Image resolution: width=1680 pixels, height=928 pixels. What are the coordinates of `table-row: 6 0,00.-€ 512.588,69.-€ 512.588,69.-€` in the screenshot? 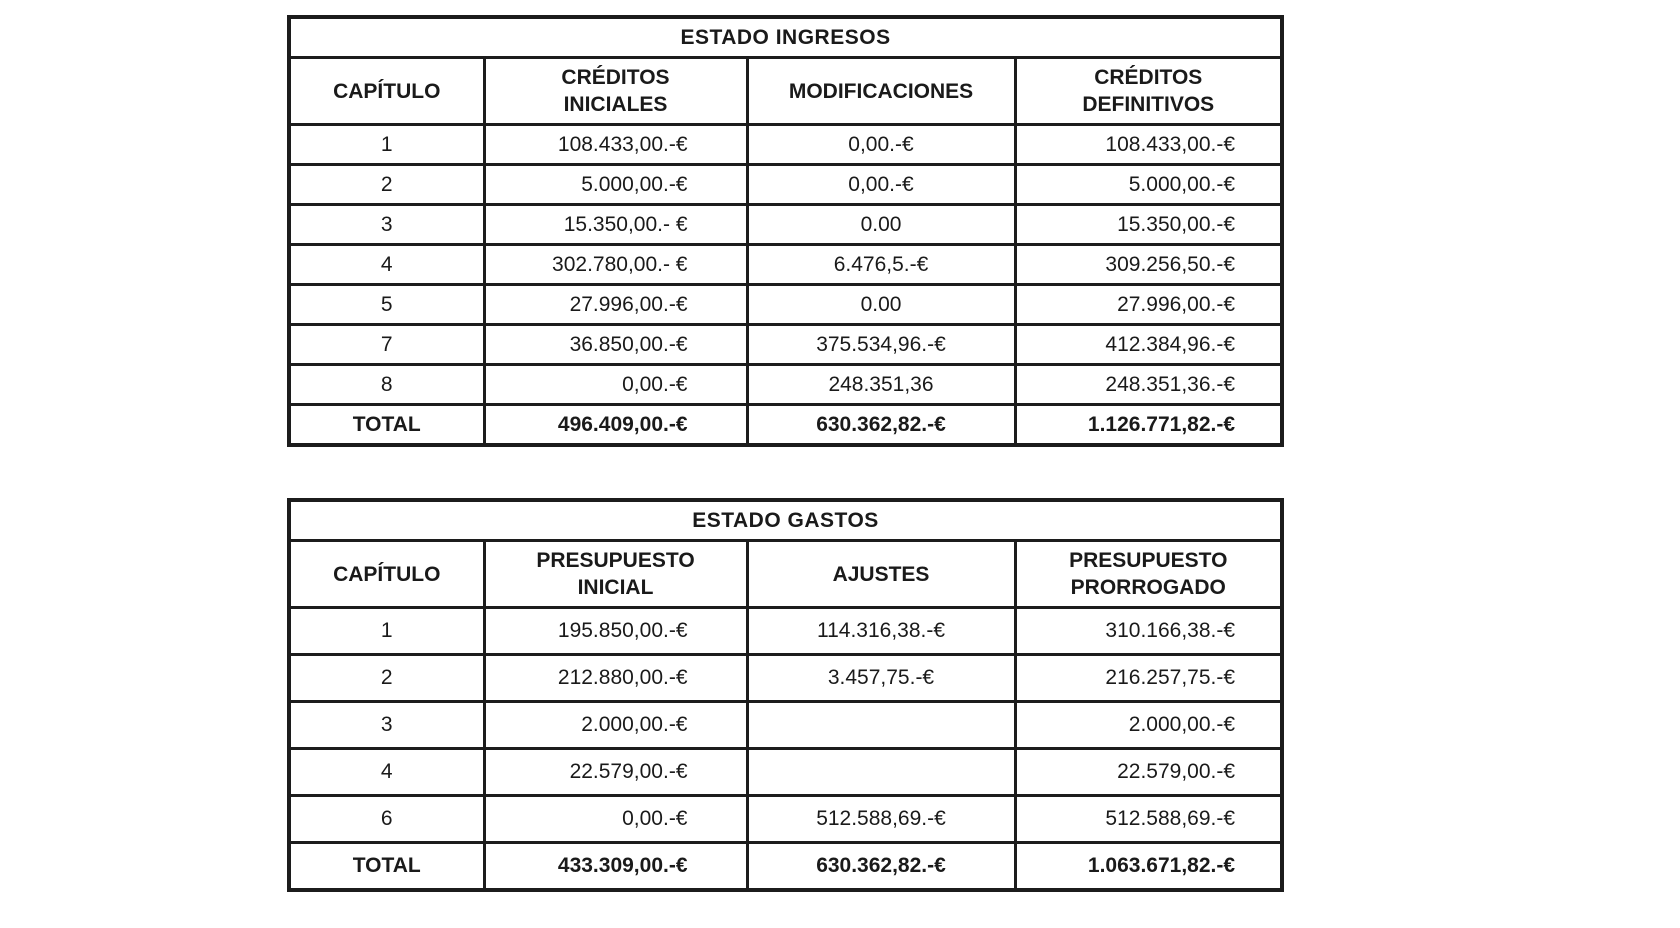 It's located at (785, 819).